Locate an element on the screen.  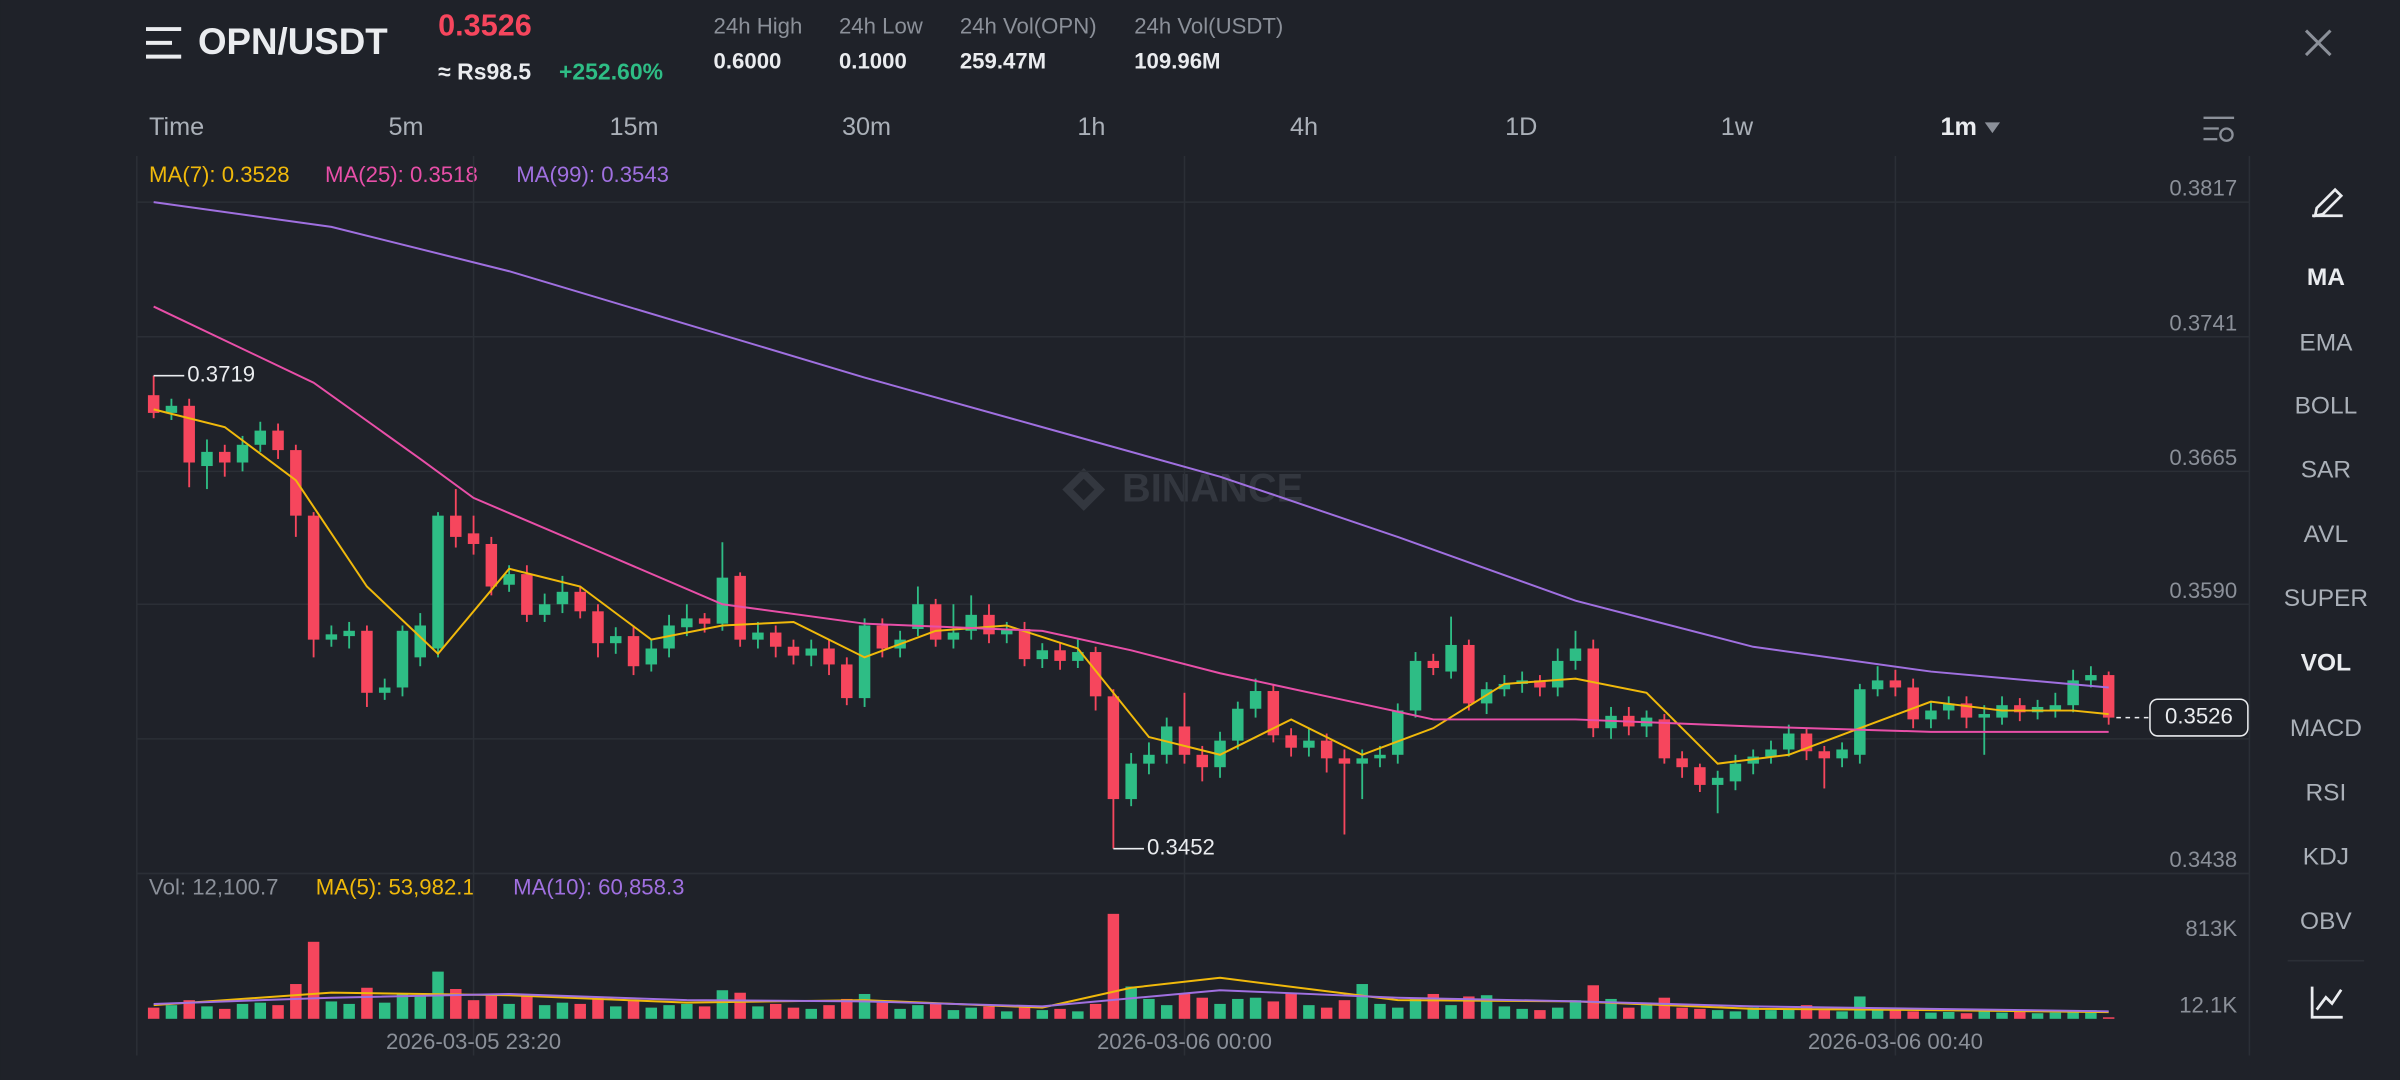
draw-tool-icon is located at coordinates (2328, 202).